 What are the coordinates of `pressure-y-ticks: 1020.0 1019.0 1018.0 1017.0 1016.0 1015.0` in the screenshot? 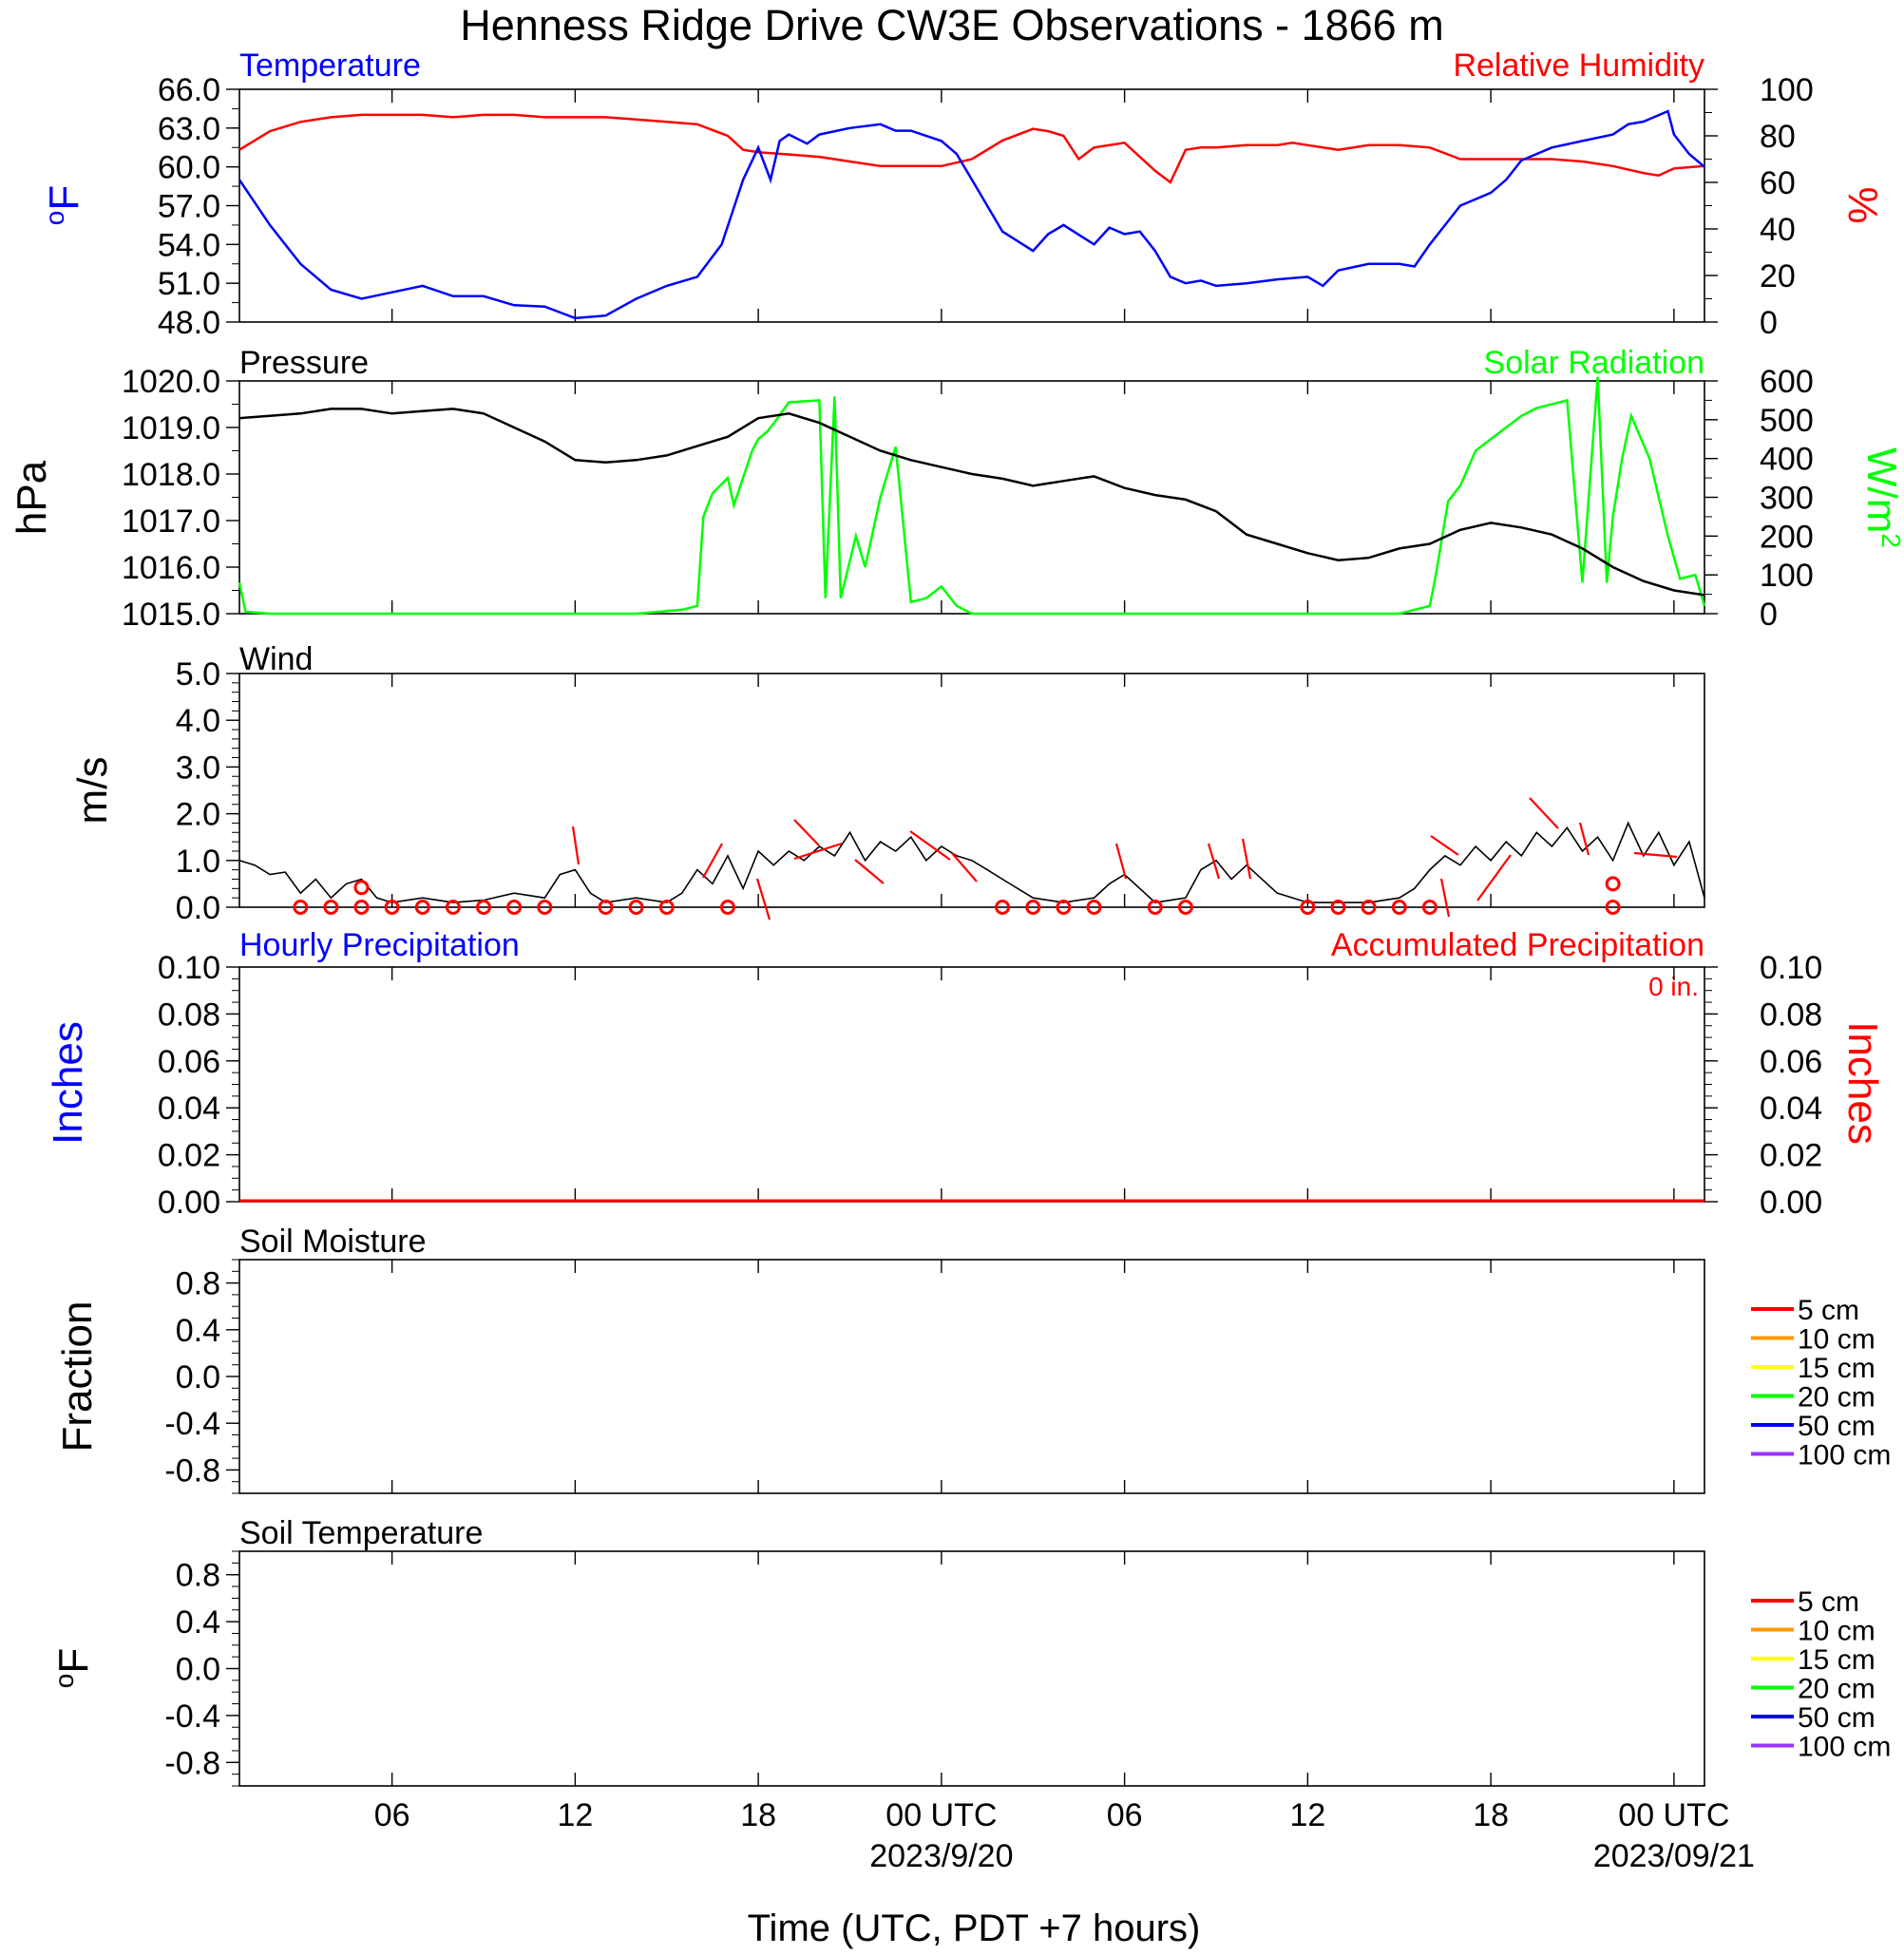 It's located at (180, 499).